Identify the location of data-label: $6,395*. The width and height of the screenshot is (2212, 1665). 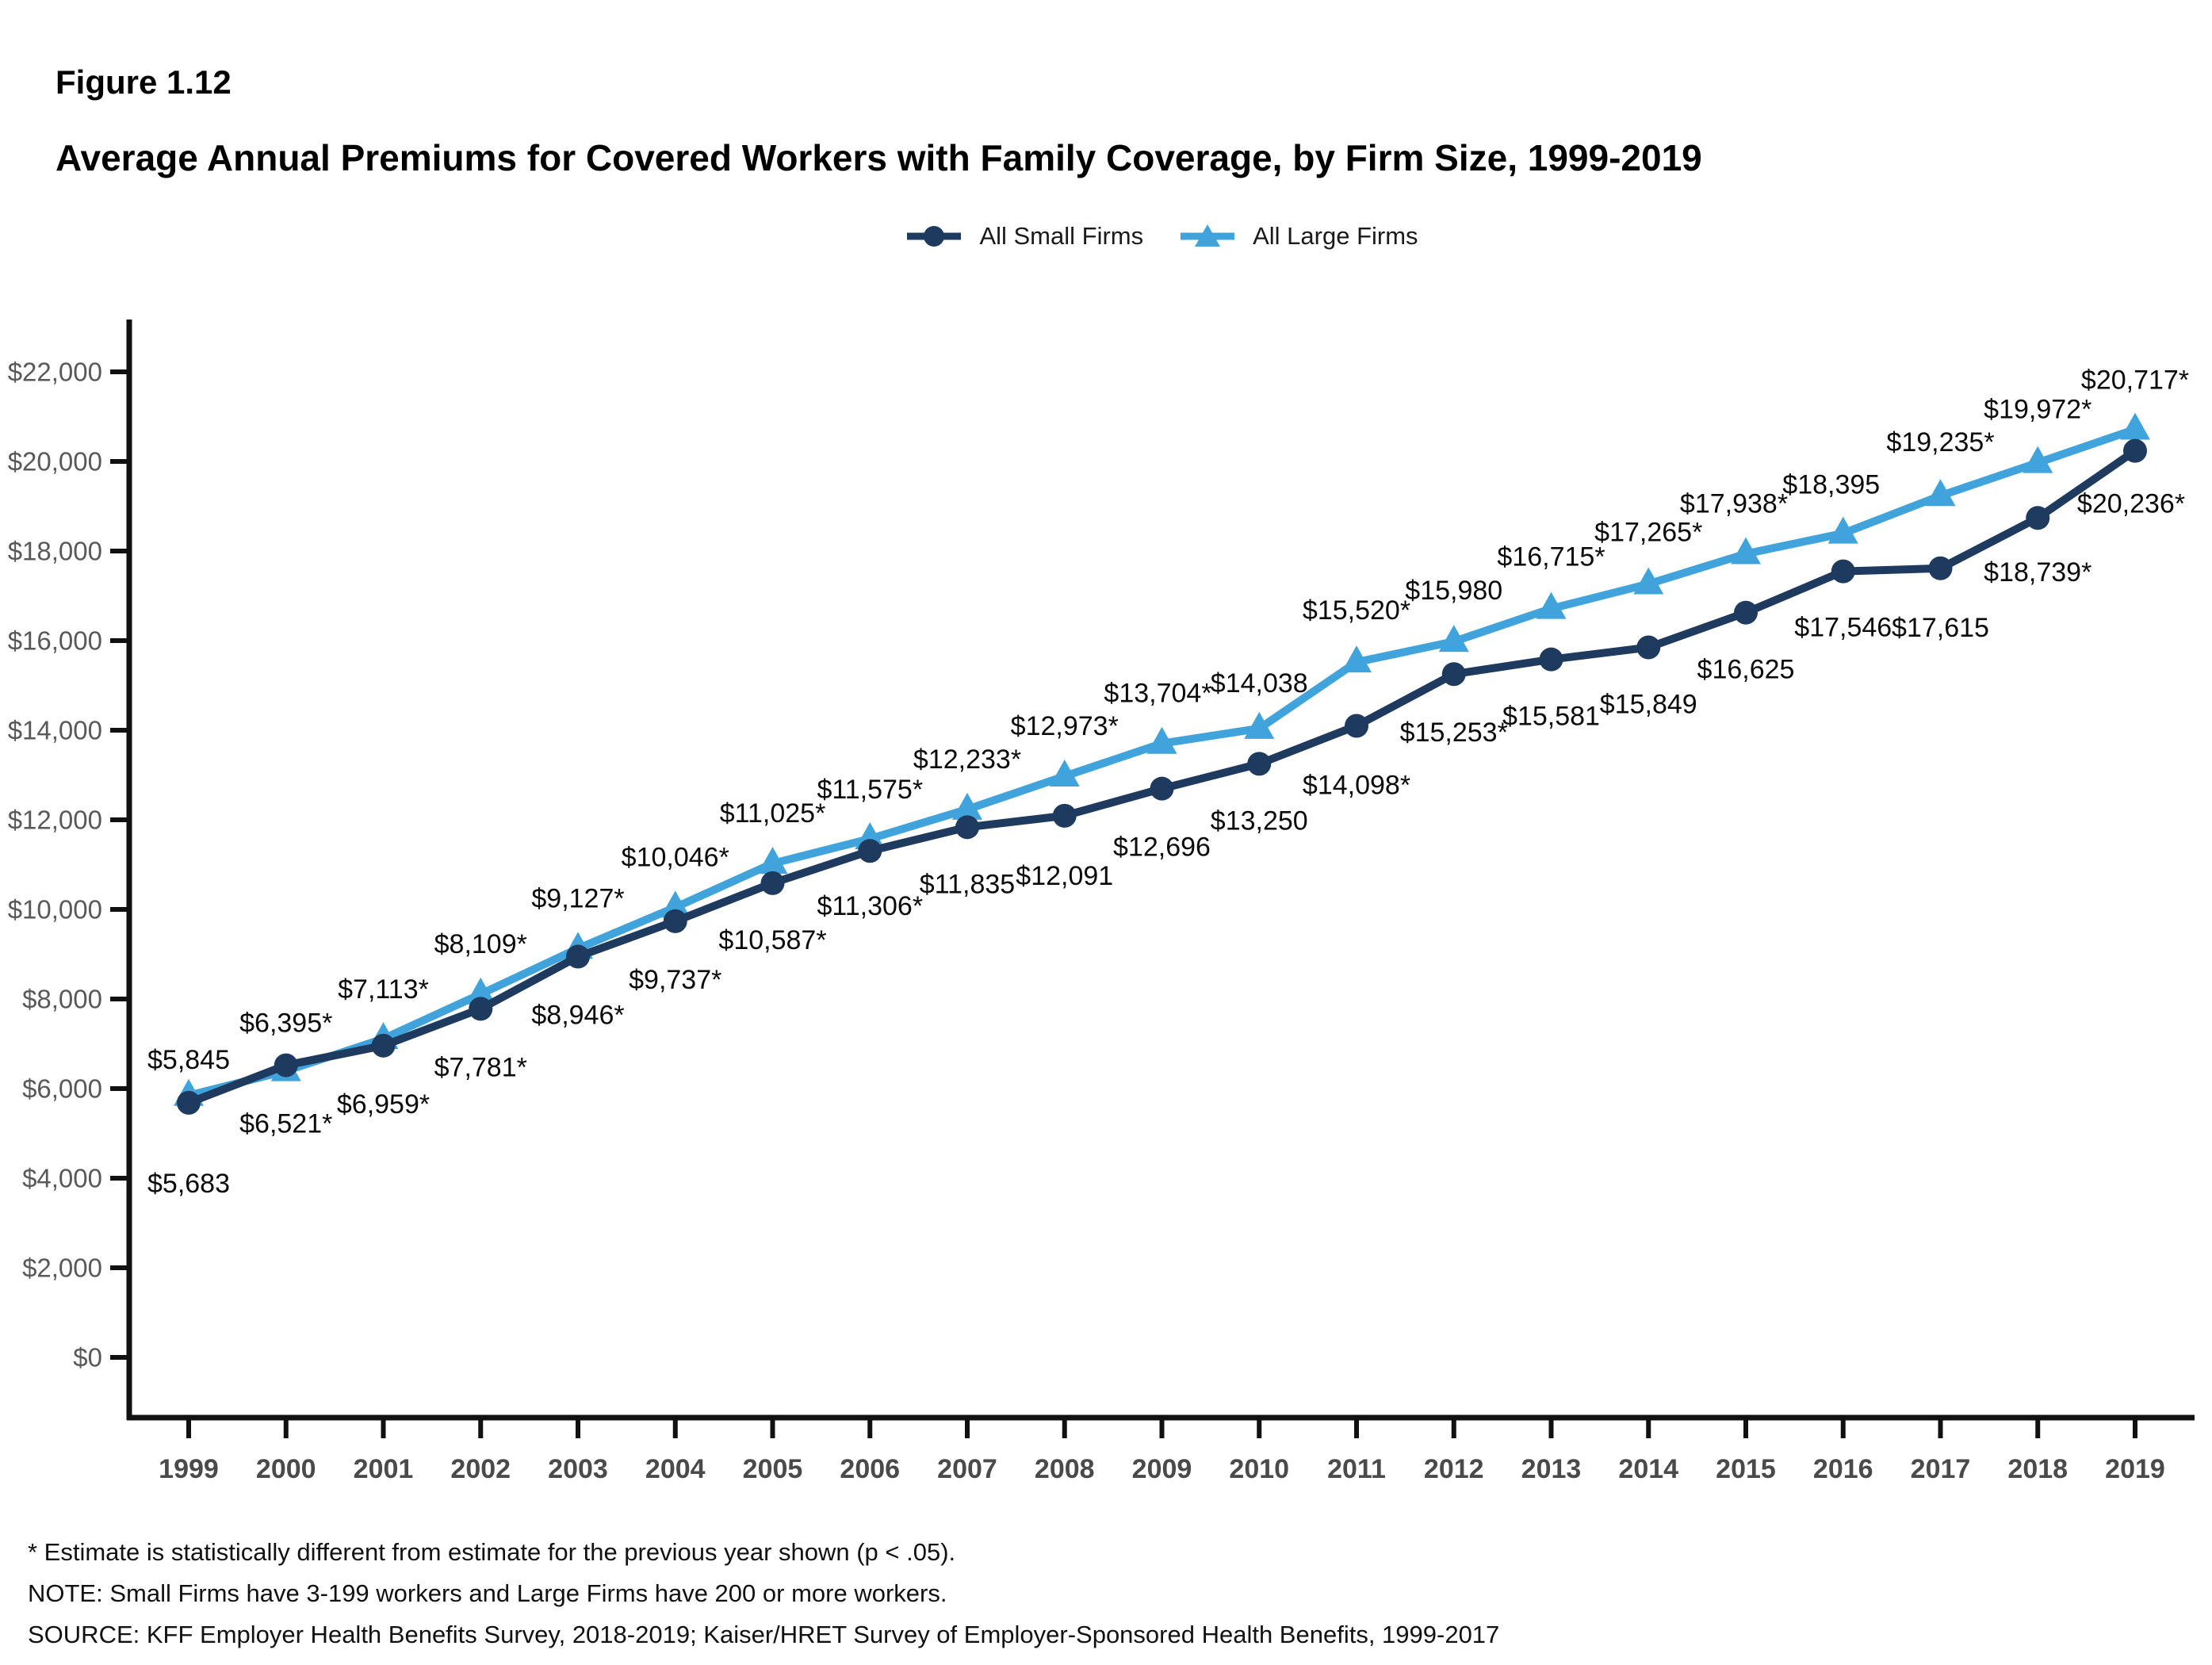
(285, 1024).